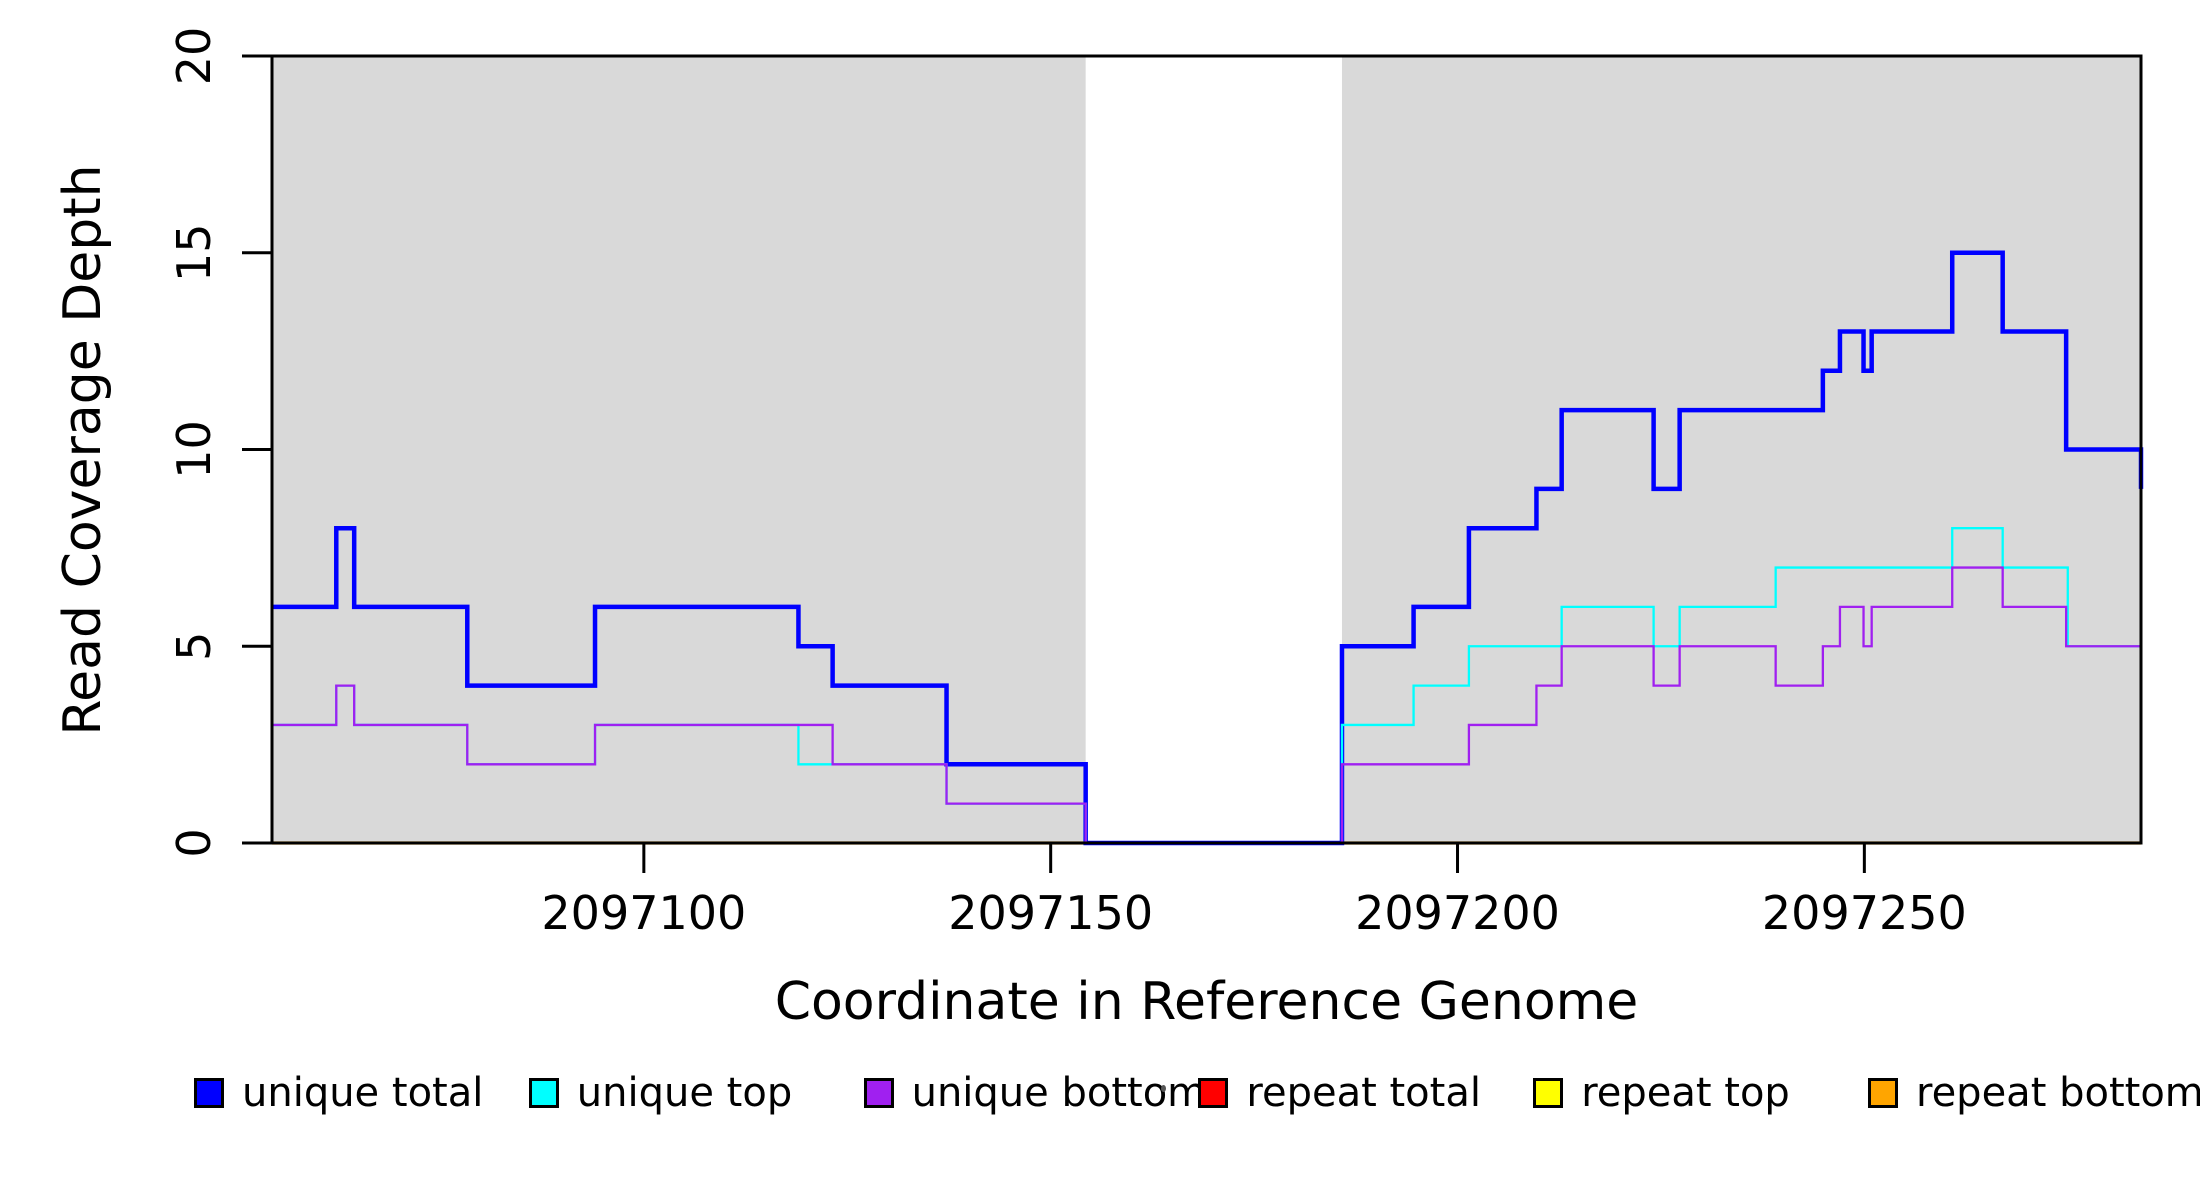  I want to click on y-tick-label: 20, so click(194, 56).